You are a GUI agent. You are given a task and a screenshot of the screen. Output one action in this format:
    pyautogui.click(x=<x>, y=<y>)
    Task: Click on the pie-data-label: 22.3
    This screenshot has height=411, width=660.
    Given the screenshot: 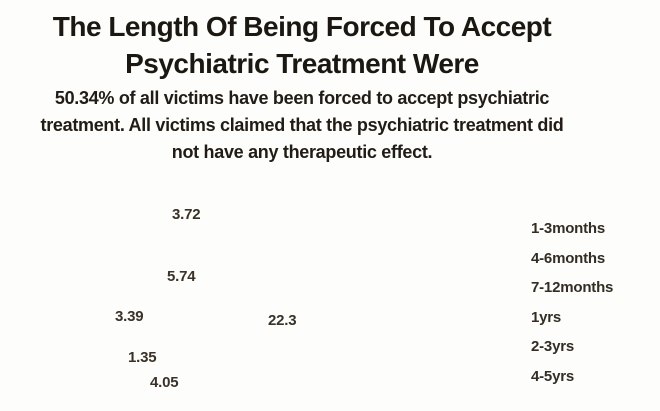 What is the action you would take?
    pyautogui.click(x=282, y=320)
    